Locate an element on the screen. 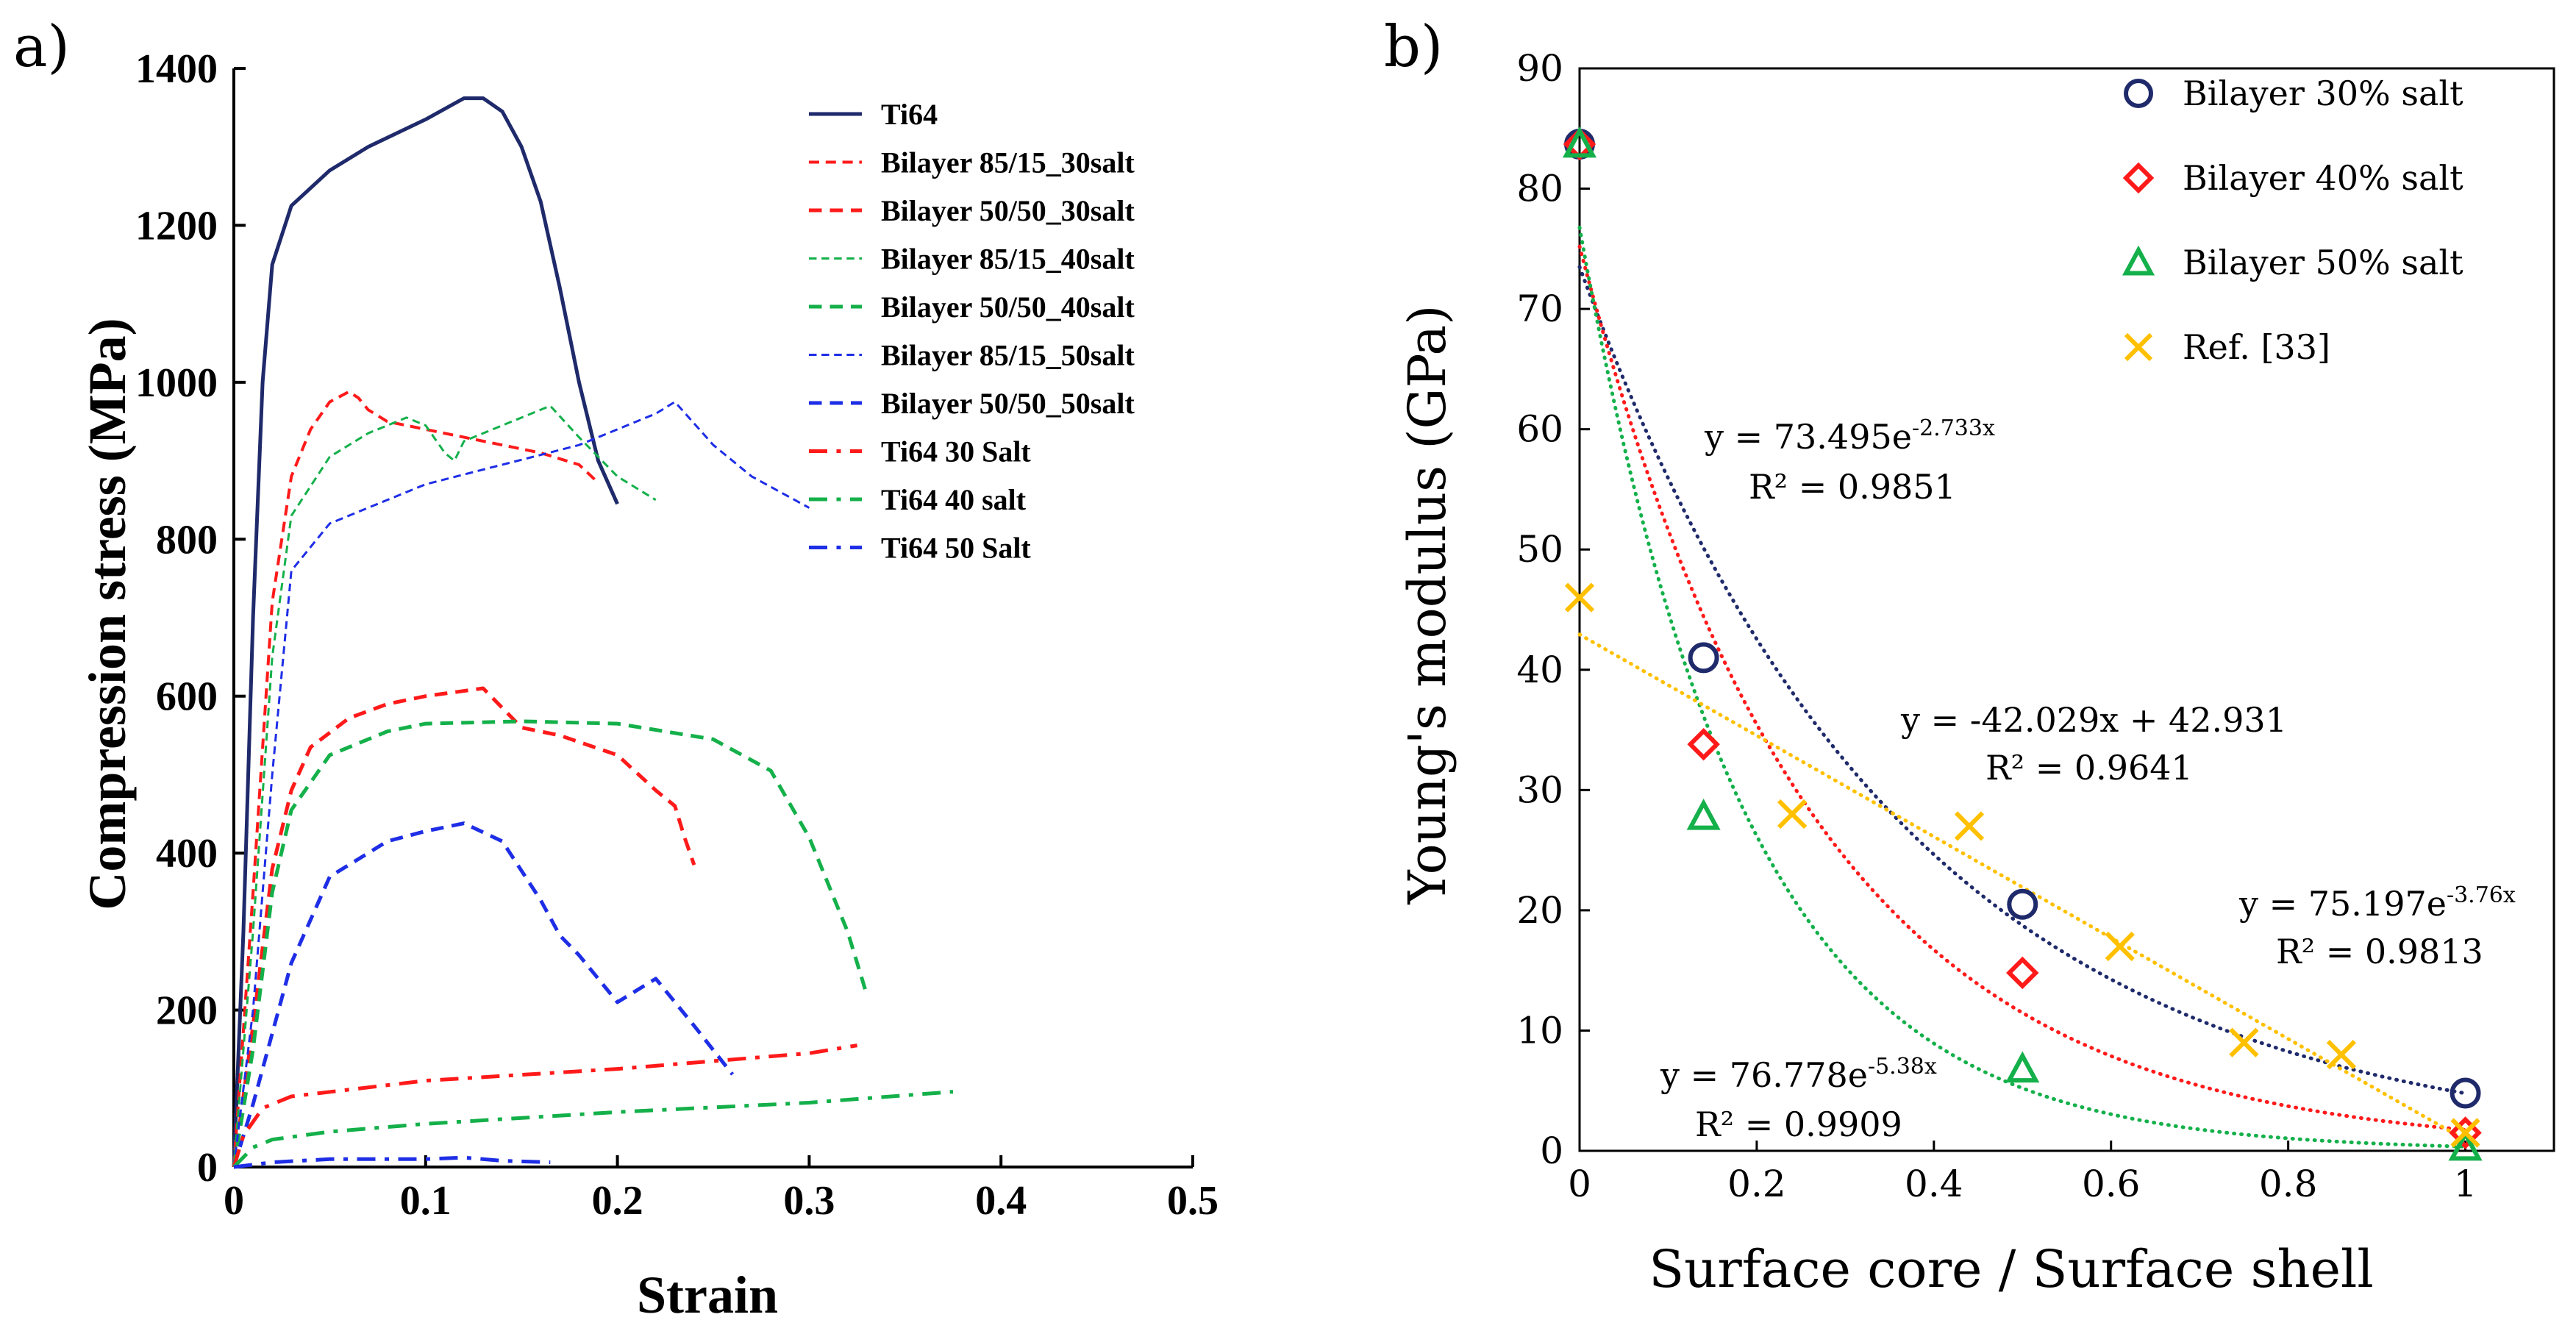  series-line-ti64-30-salt is located at coordinates (545, 1105).